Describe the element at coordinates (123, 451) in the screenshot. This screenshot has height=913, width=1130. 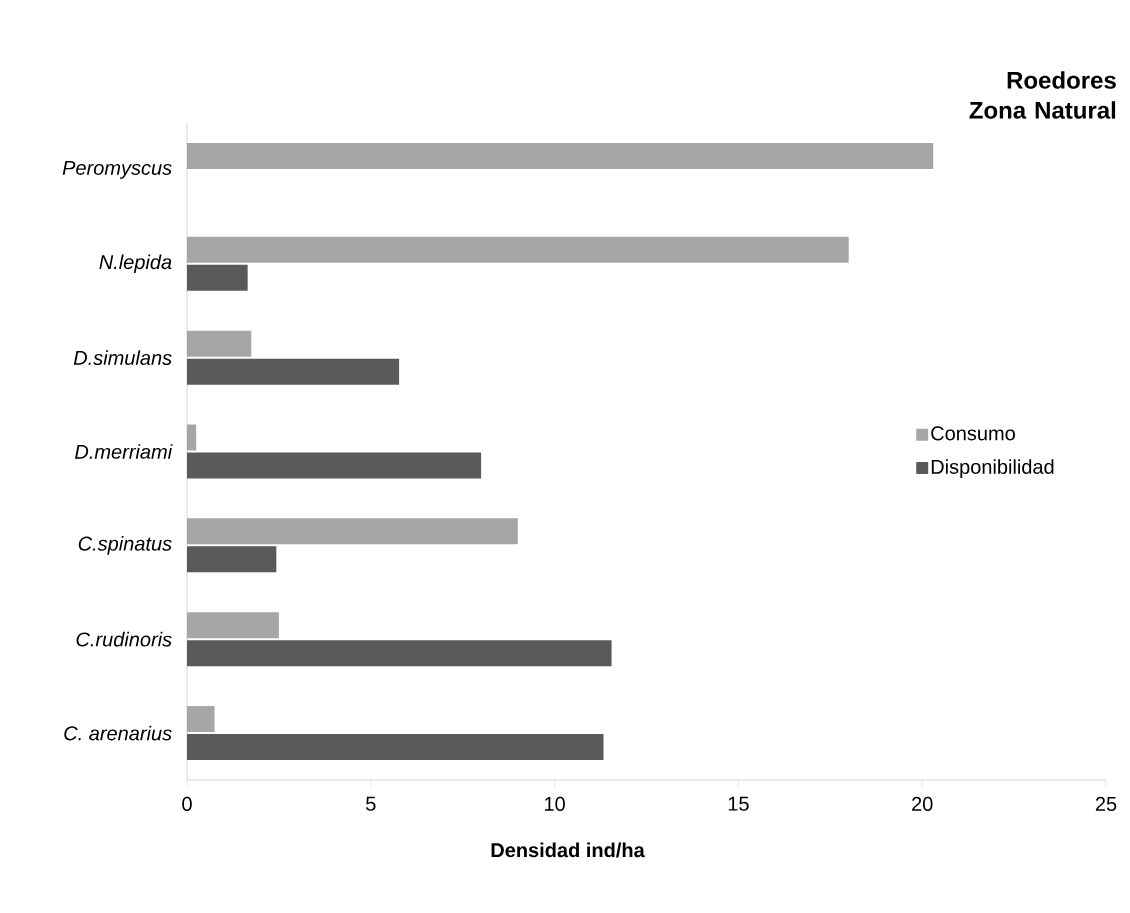
I see `y-tick-label: D.merriami` at that location.